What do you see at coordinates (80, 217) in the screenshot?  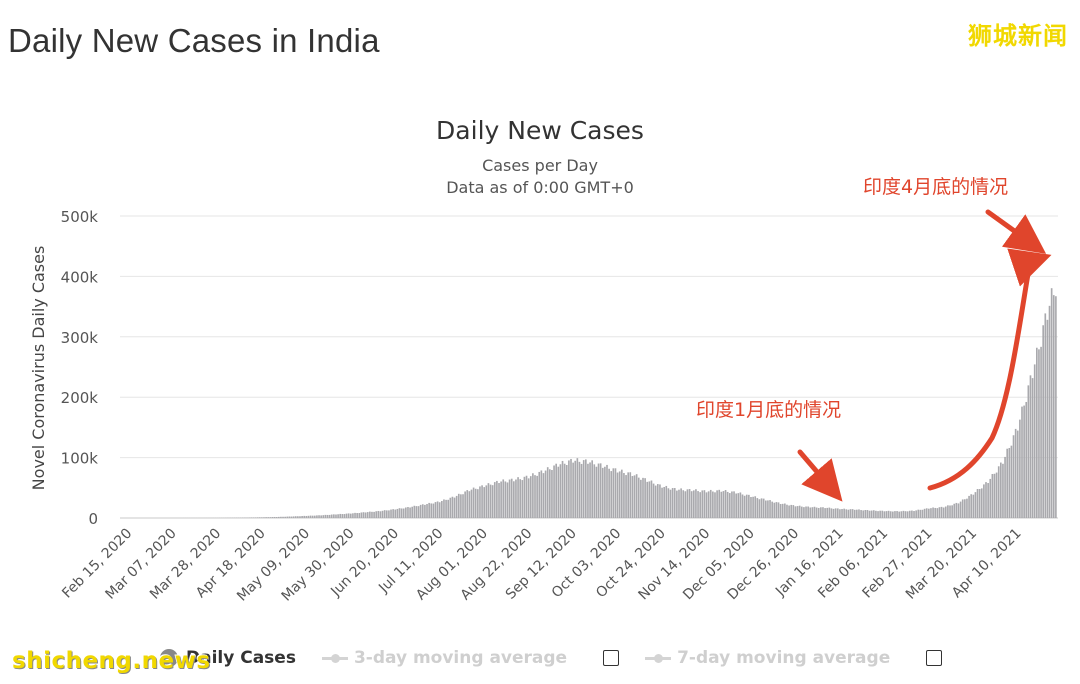 I see `y-tick-label: 500k` at bounding box center [80, 217].